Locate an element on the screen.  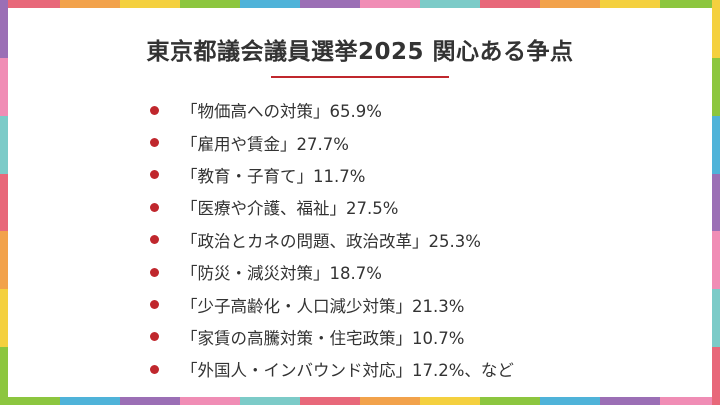
list-item: 「少子高齢化・人口減少対策」21.3% is located at coordinates (332, 304).